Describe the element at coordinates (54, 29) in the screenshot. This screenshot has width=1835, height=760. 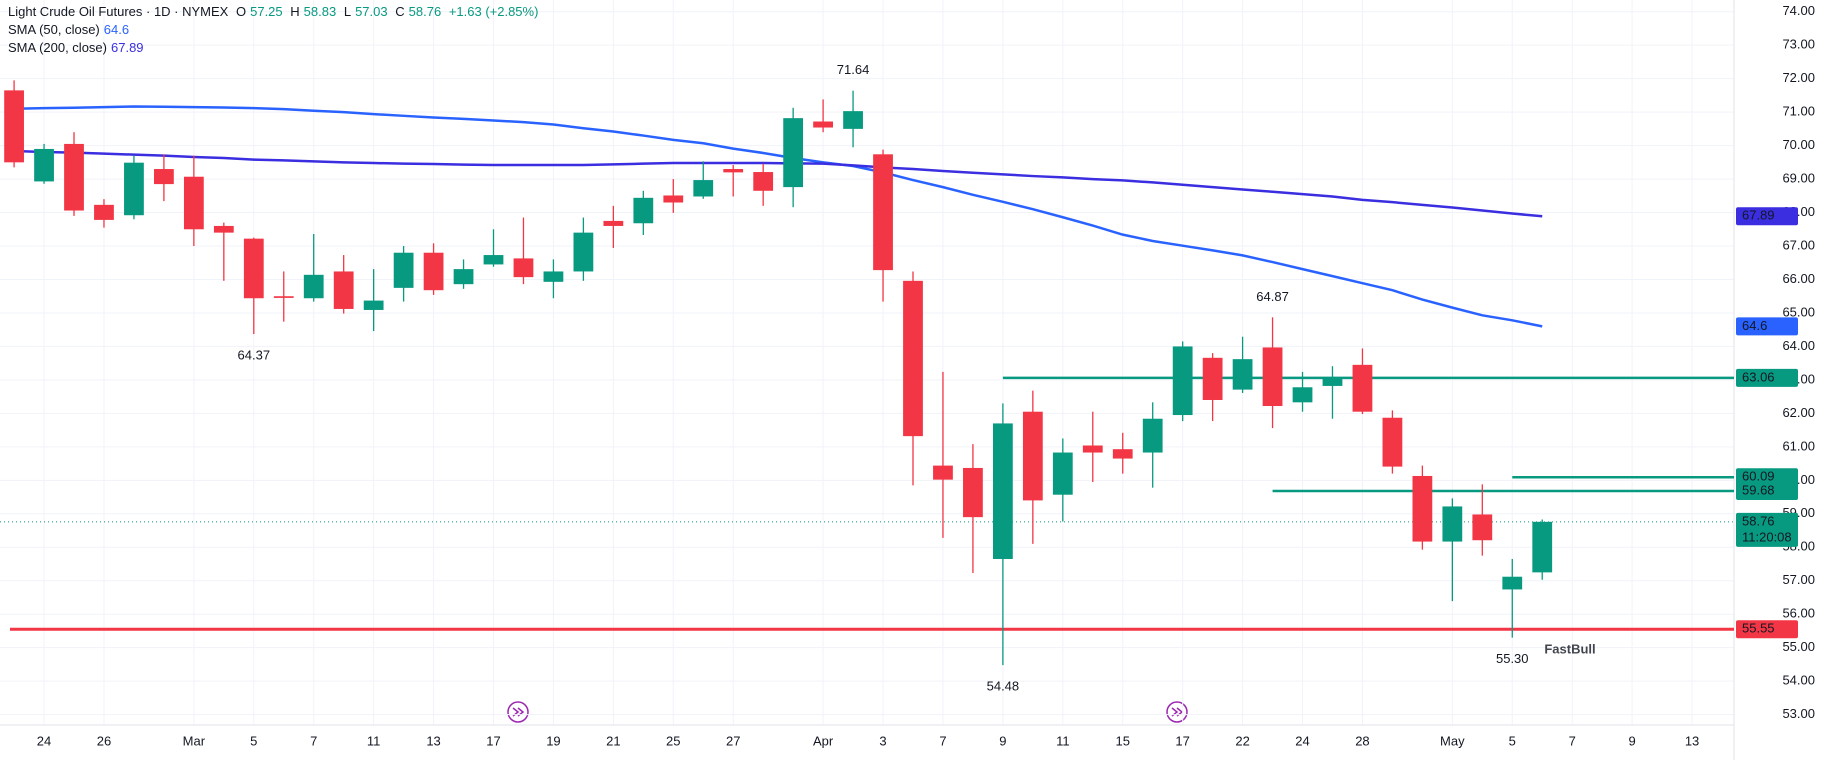
I see `legend-entry: SMA (50, close)` at that location.